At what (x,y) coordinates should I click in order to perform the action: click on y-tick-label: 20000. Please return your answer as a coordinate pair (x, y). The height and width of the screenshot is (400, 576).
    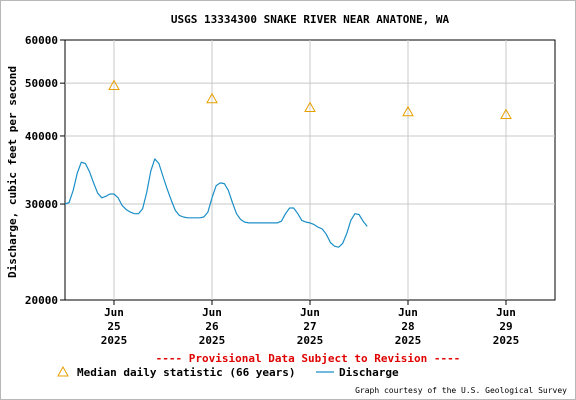
    Looking at the image, I should click on (41, 300).